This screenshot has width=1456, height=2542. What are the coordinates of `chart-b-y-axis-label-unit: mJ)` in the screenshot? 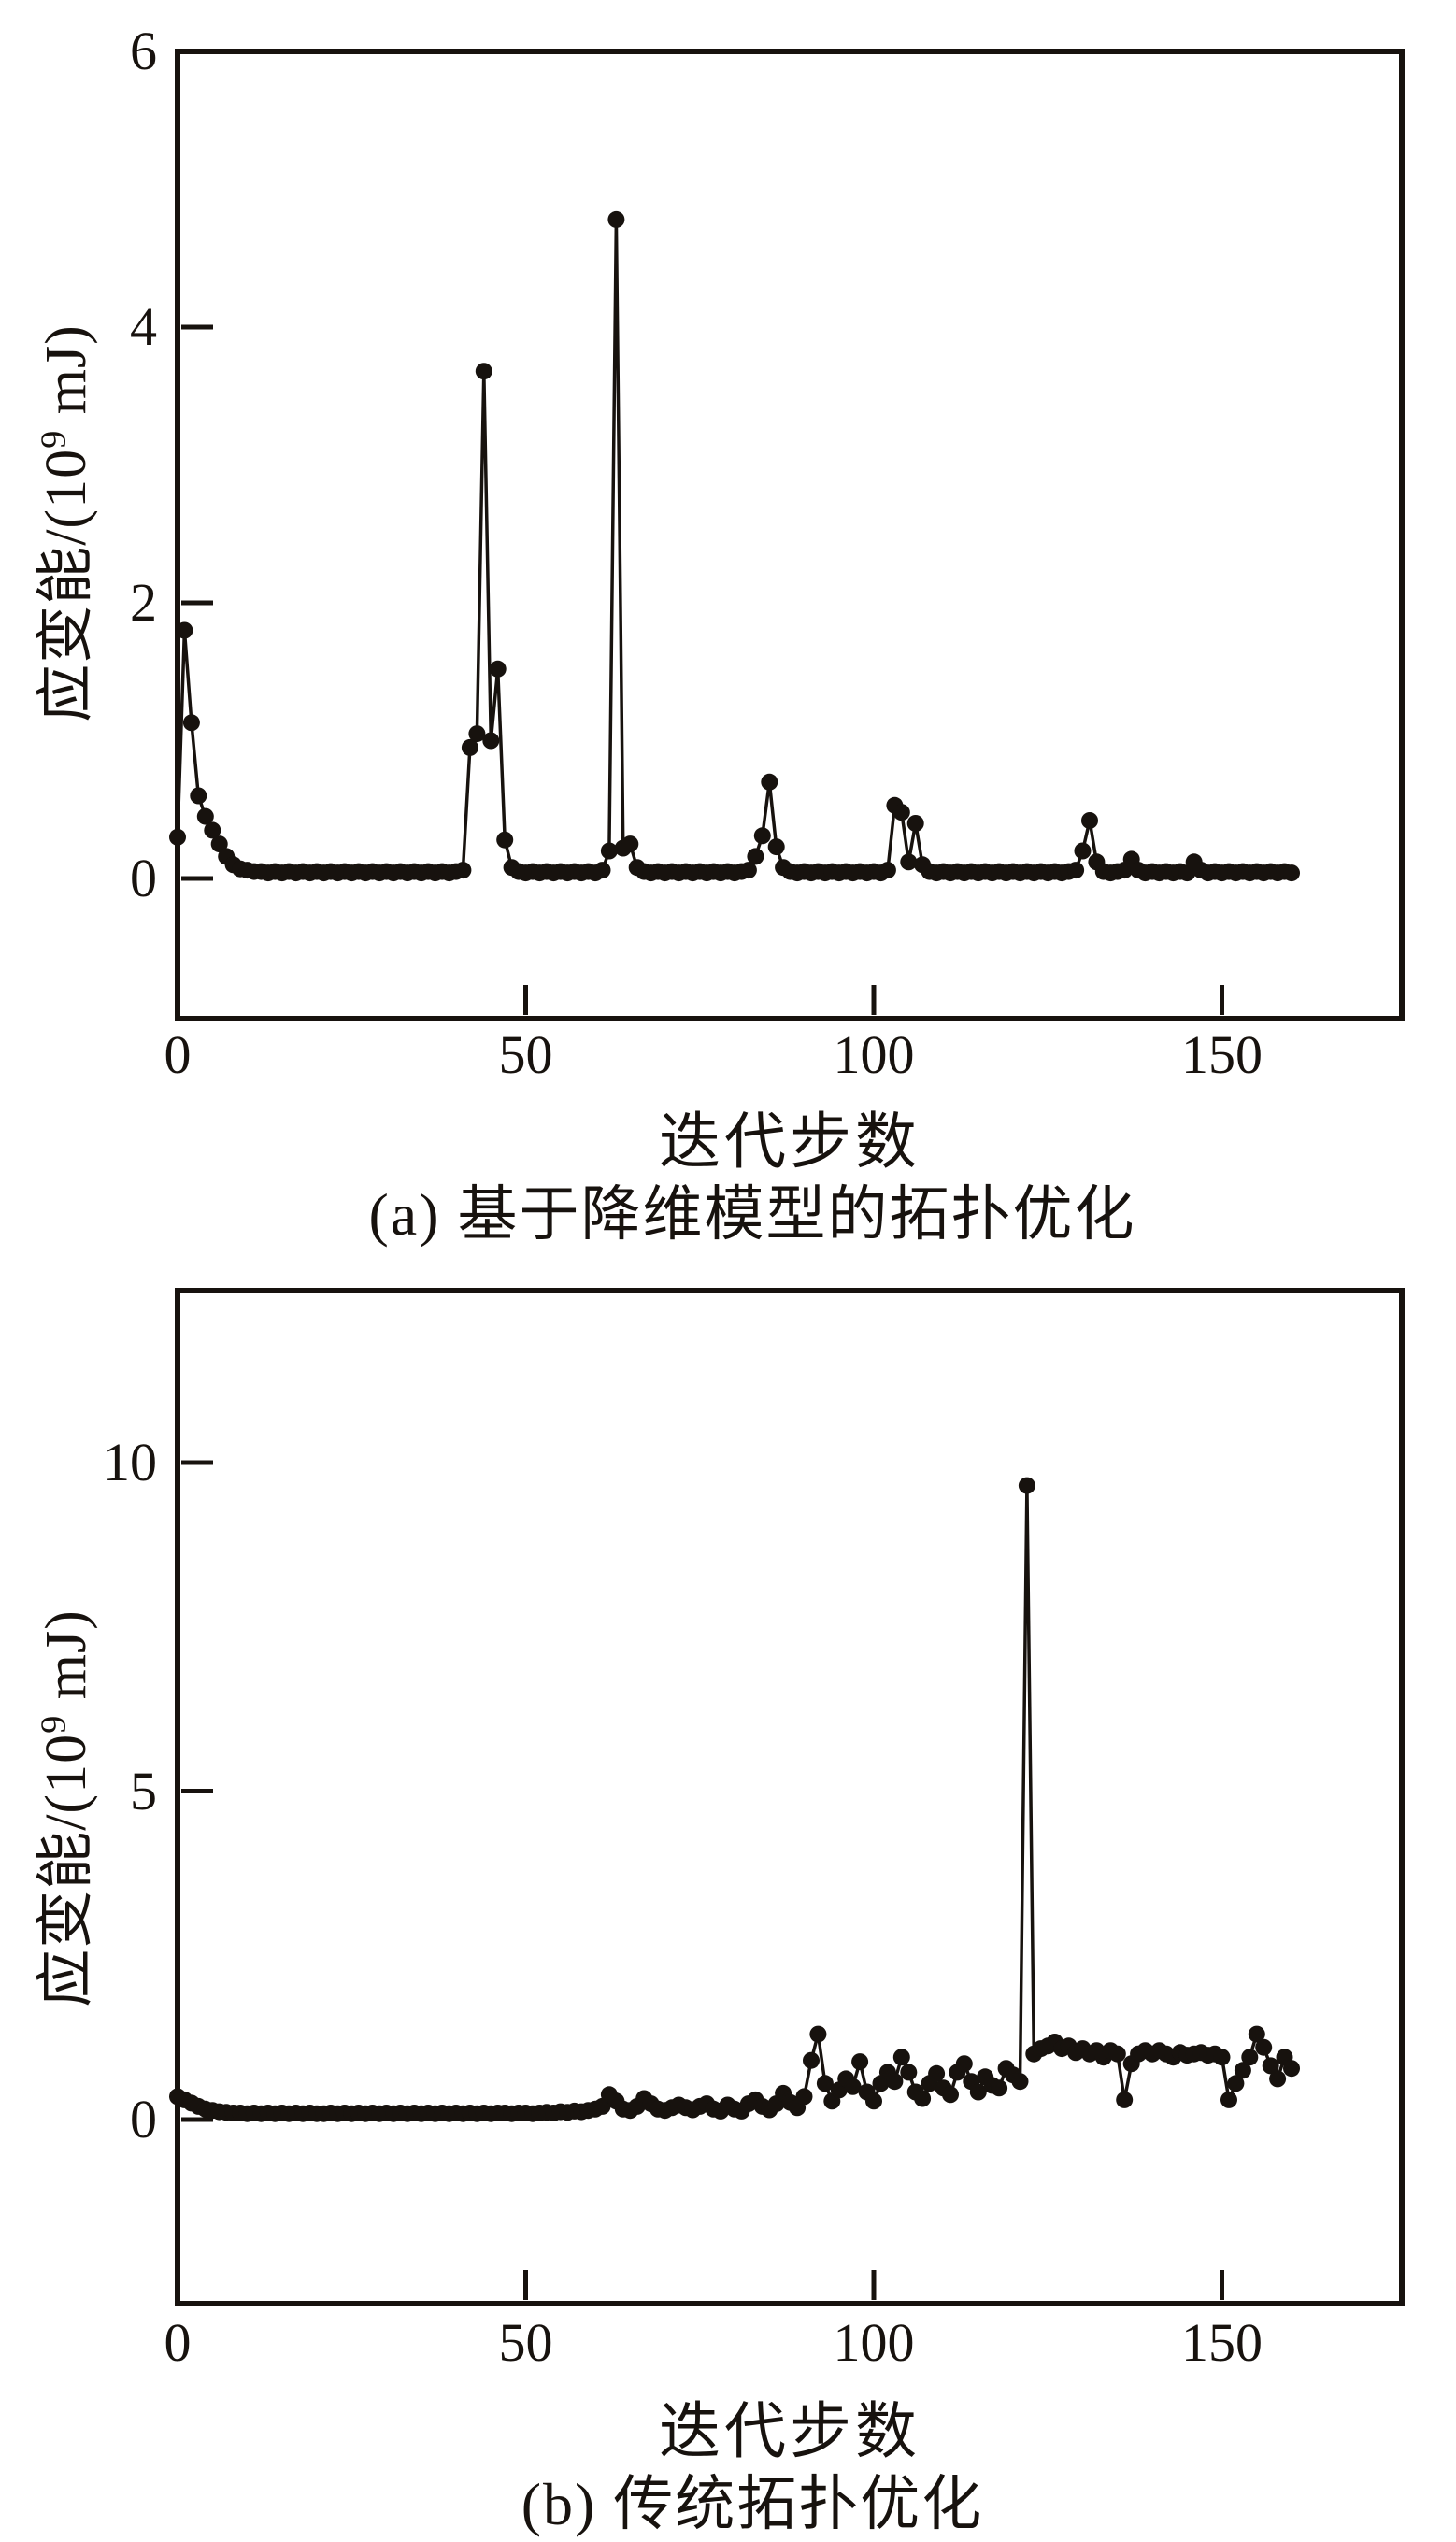 It's located at (66, 1662).